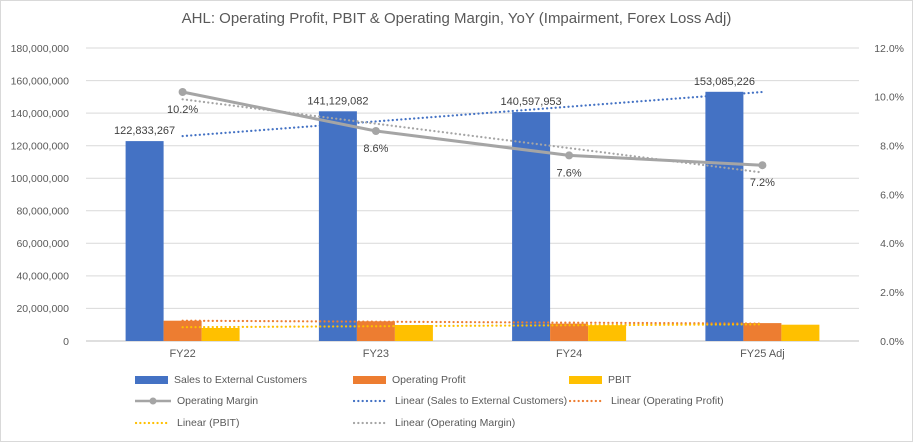 This screenshot has height=442, width=913. What do you see at coordinates (569, 173) in the screenshot?
I see `margin-label: 7.6%` at bounding box center [569, 173].